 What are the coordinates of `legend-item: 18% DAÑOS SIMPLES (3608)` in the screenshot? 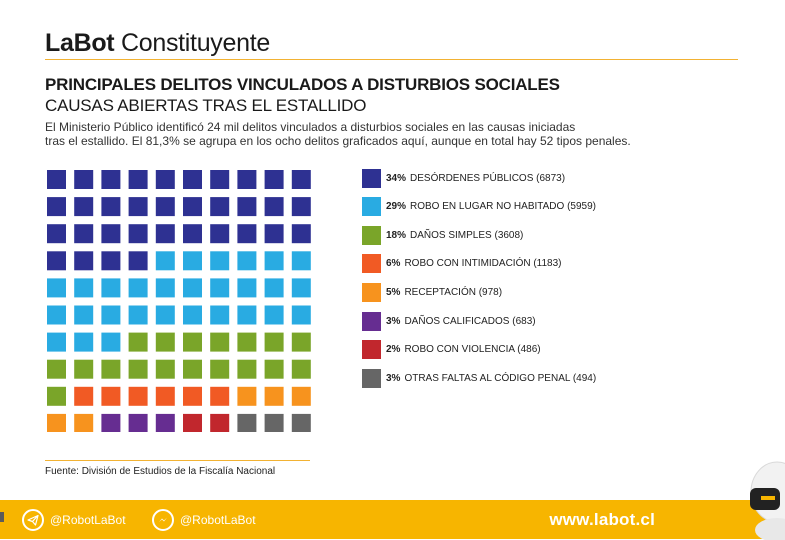 It's located at (442, 235).